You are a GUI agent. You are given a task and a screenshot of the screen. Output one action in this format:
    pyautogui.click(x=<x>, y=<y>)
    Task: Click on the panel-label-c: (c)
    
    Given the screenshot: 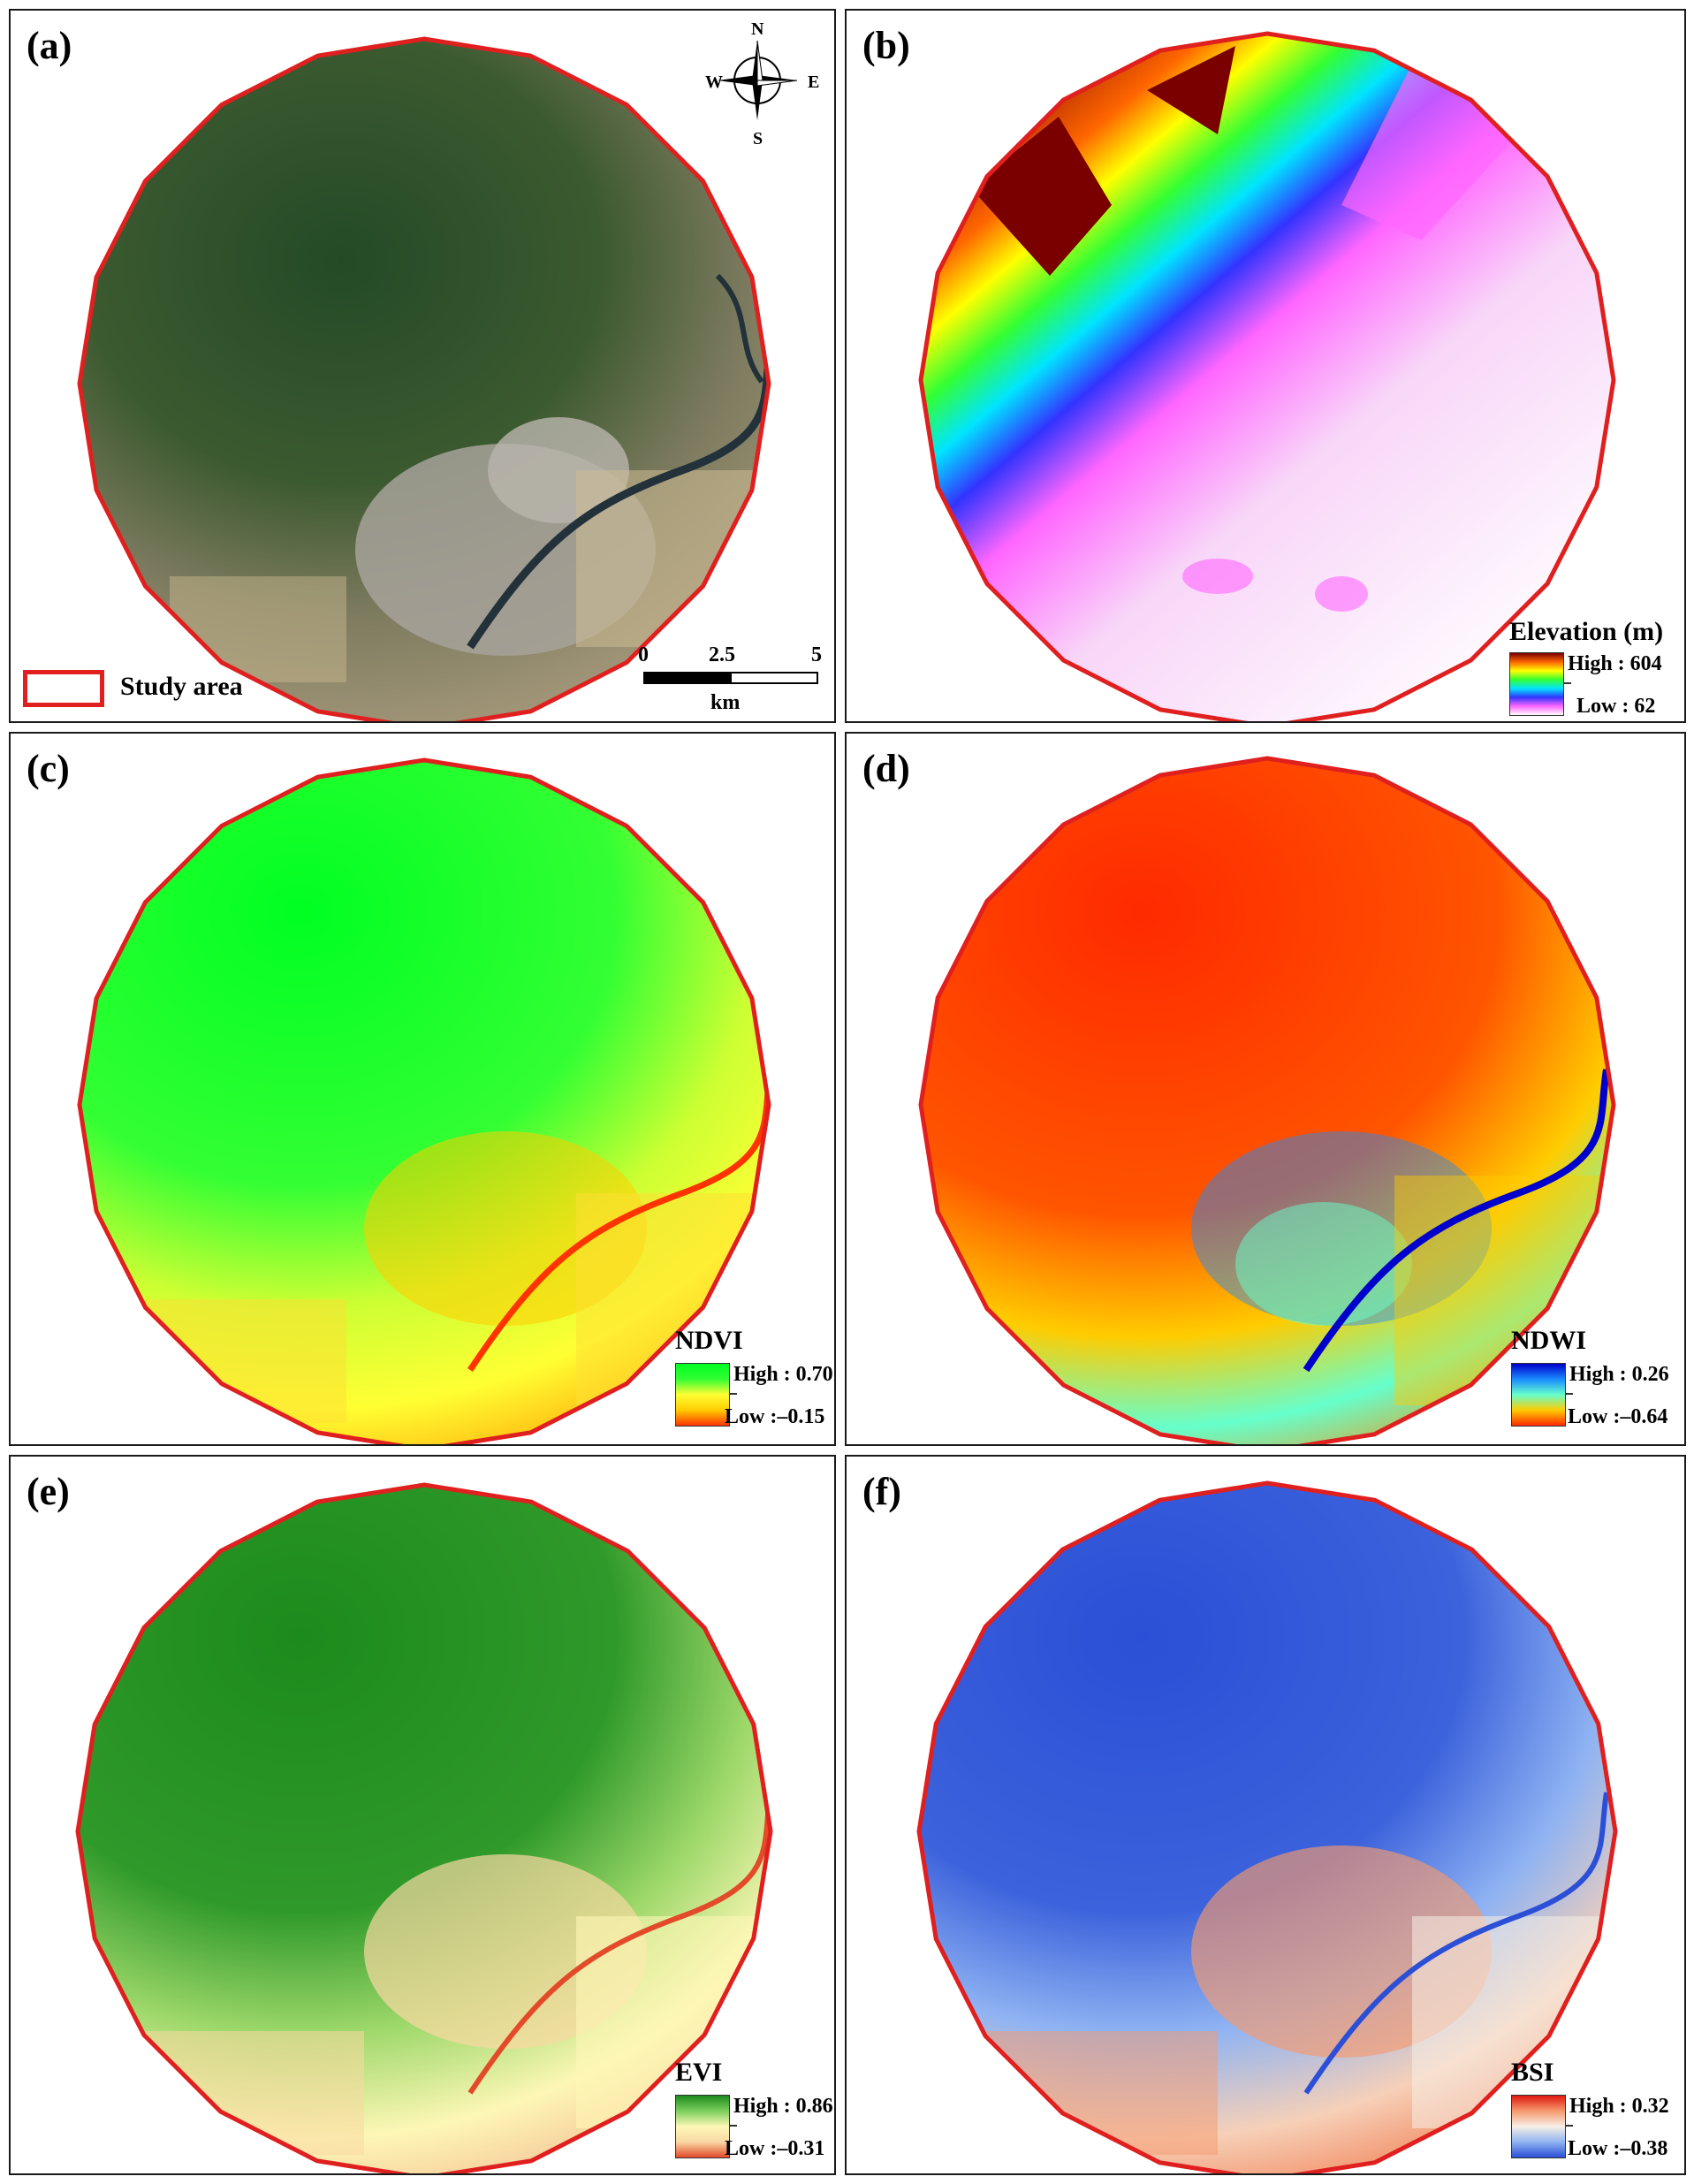 What is the action you would take?
    pyautogui.click(x=48, y=768)
    